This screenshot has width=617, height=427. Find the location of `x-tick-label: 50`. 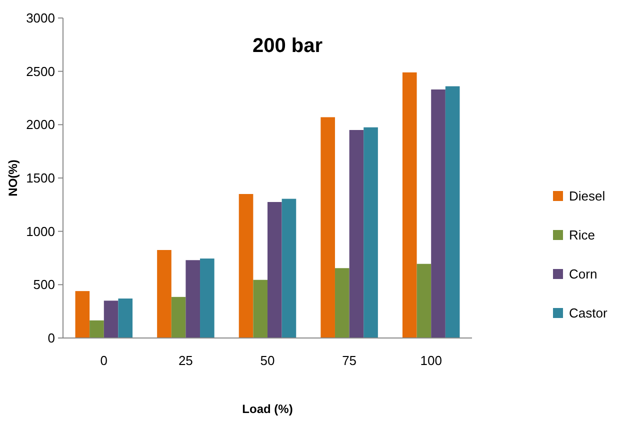

x-tick-label: 50 is located at coordinates (267, 360).